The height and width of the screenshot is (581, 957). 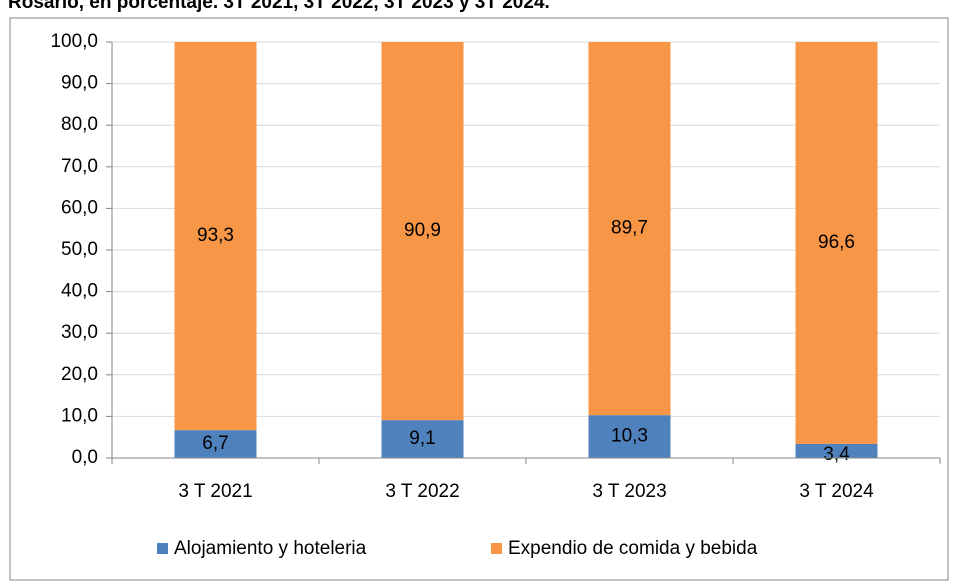 I want to click on x-tick-label: 3 T 2022, so click(x=422, y=491).